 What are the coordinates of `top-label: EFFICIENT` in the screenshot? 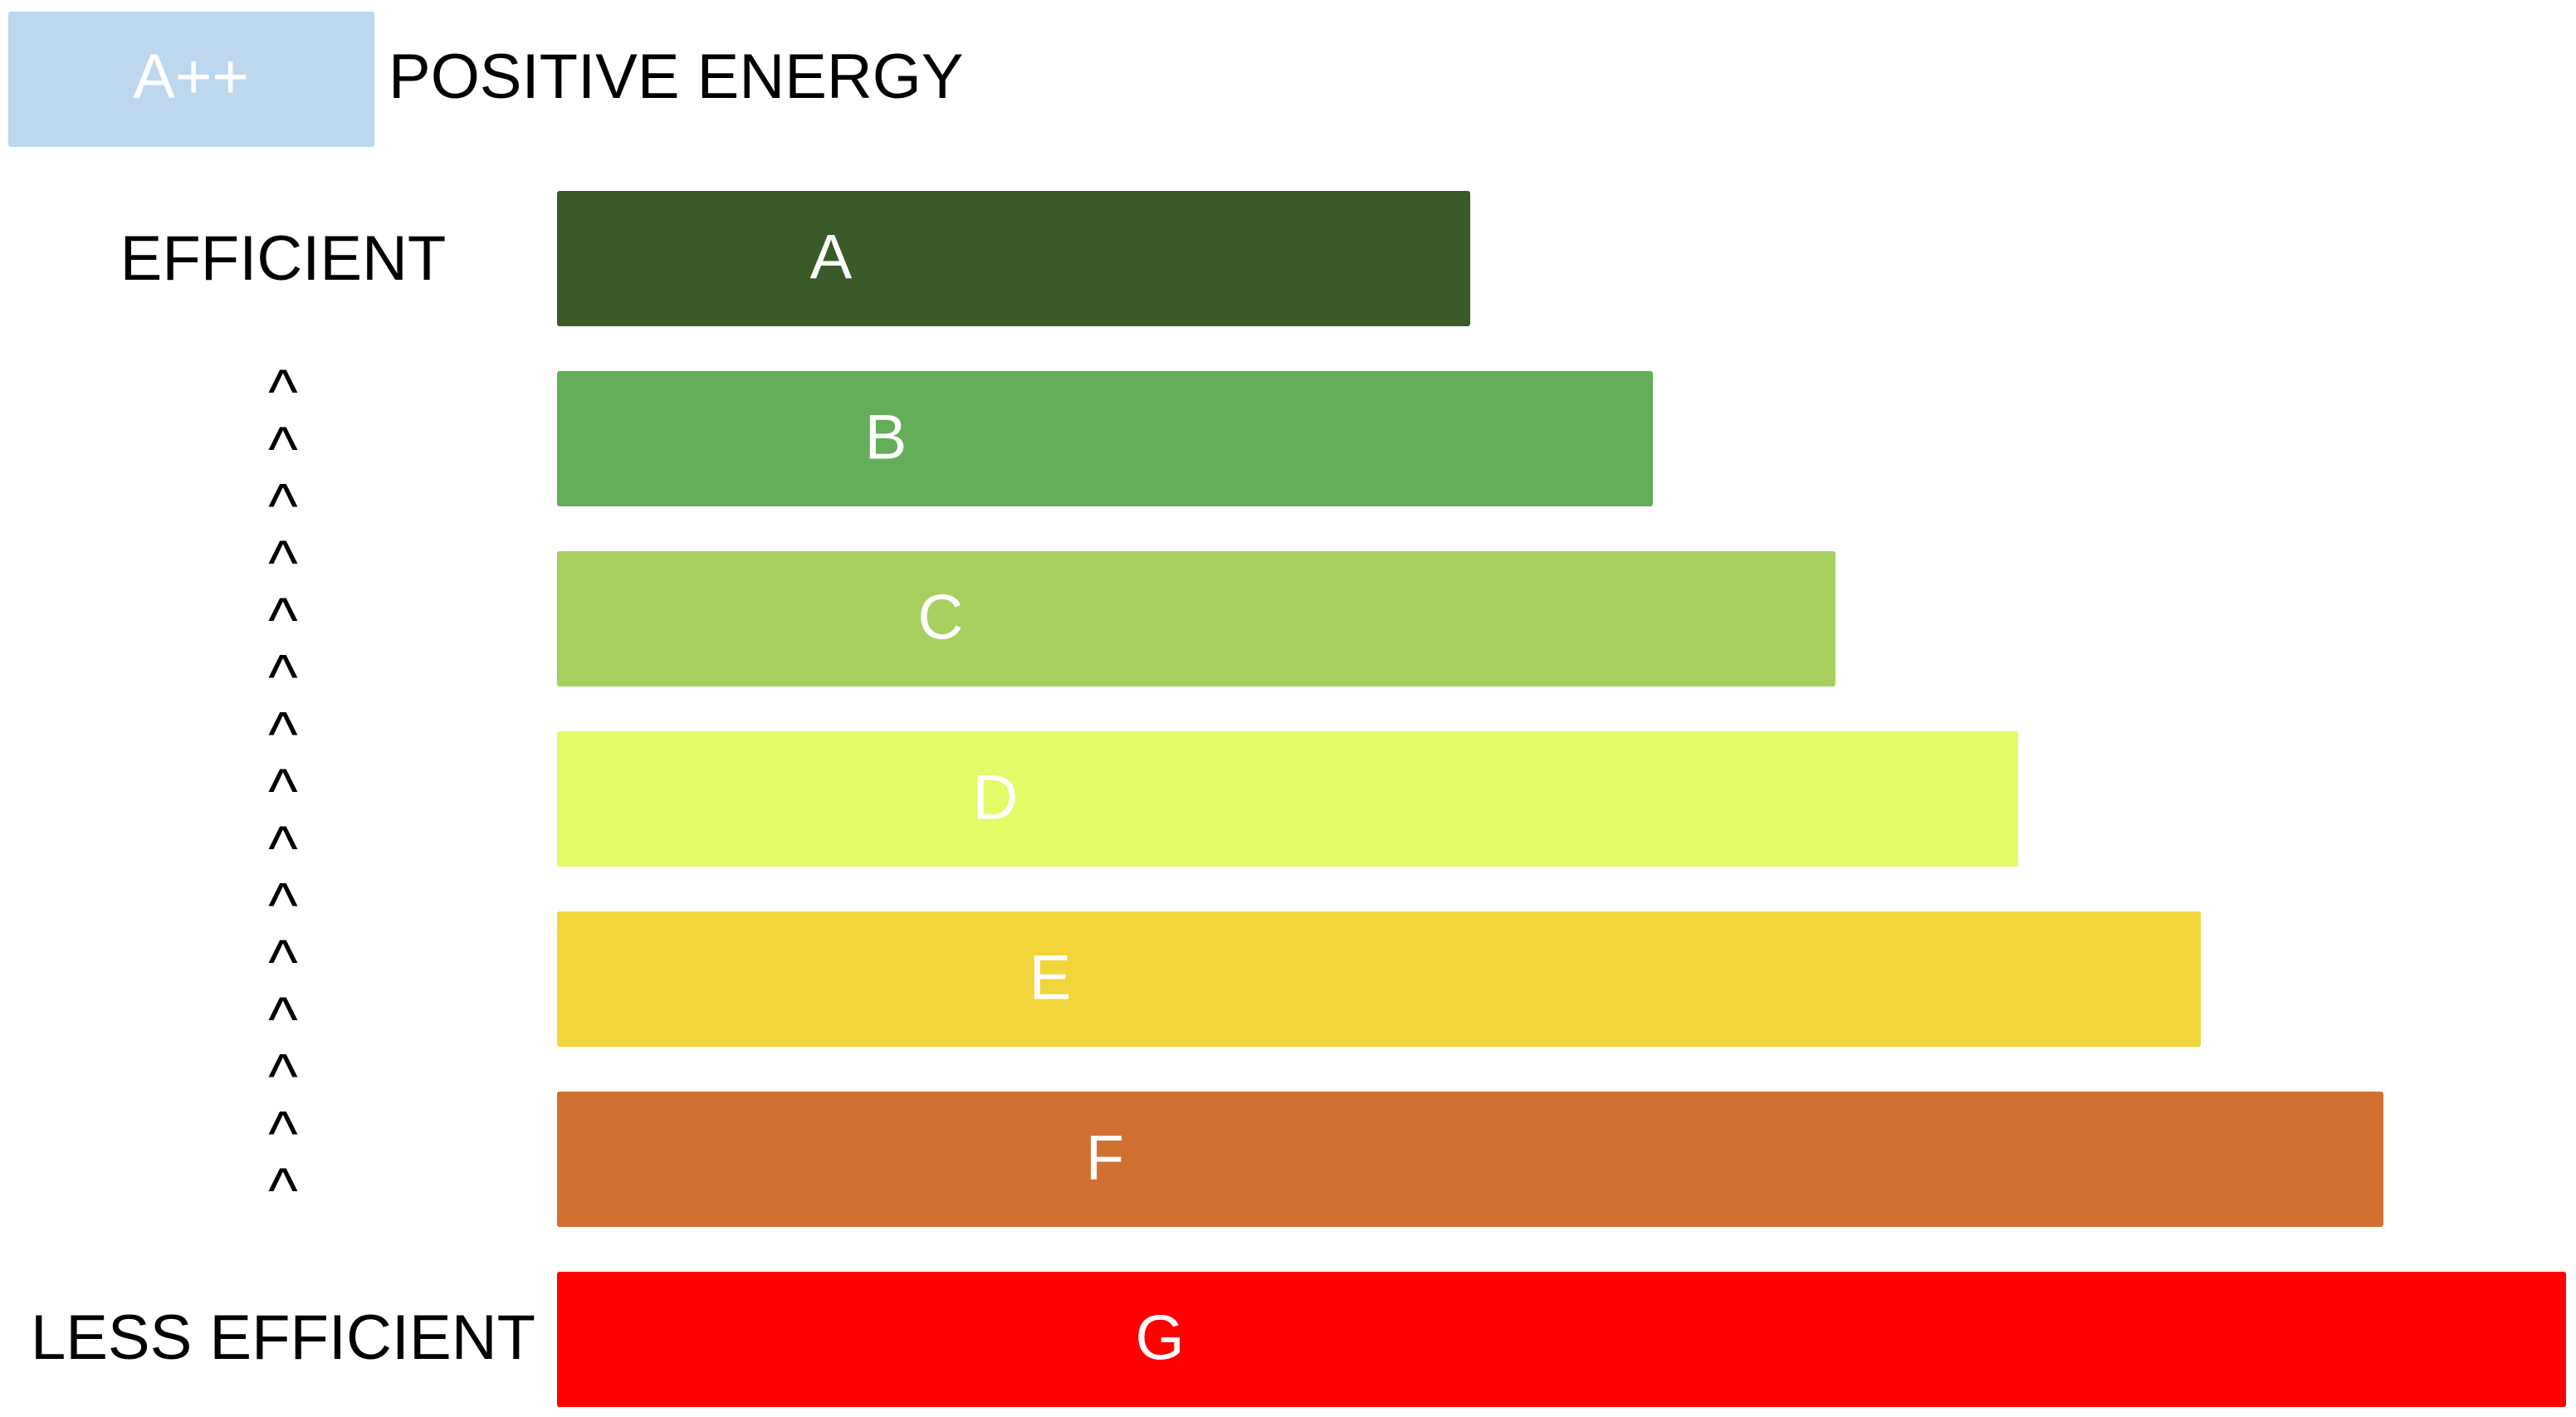 It's located at (283, 258).